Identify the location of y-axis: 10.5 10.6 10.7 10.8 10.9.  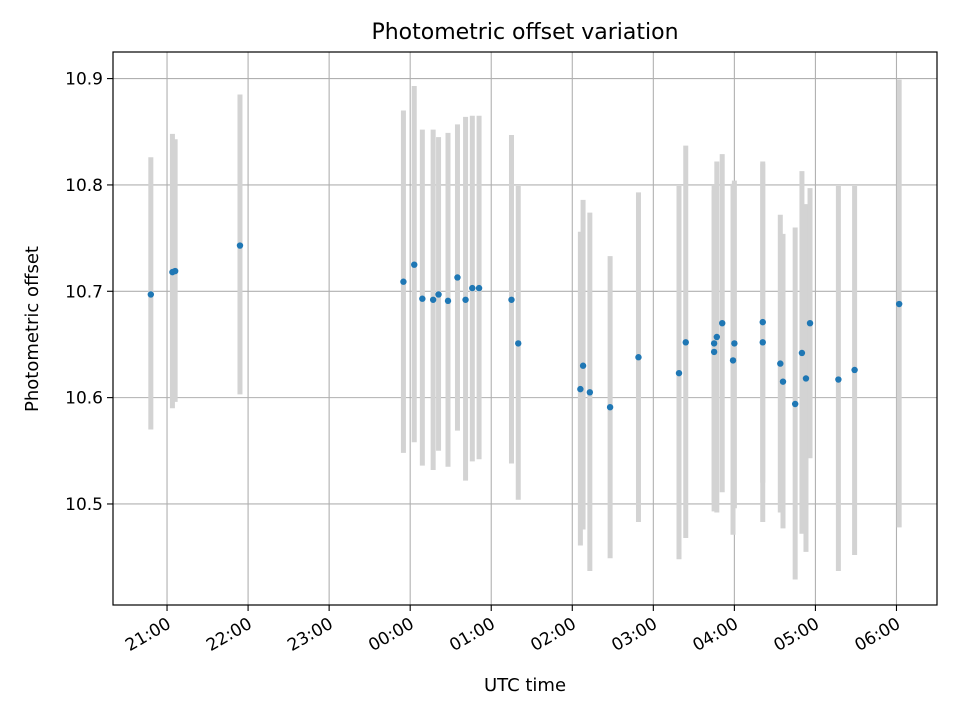
(89, 292).